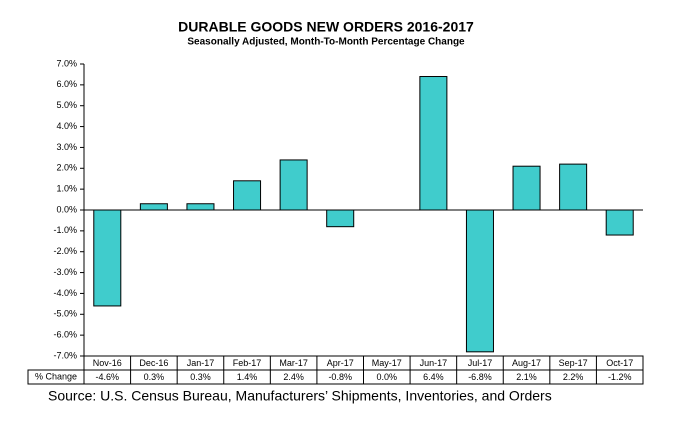  What do you see at coordinates (573, 377) in the screenshot?
I see `table-value: 2.2%` at bounding box center [573, 377].